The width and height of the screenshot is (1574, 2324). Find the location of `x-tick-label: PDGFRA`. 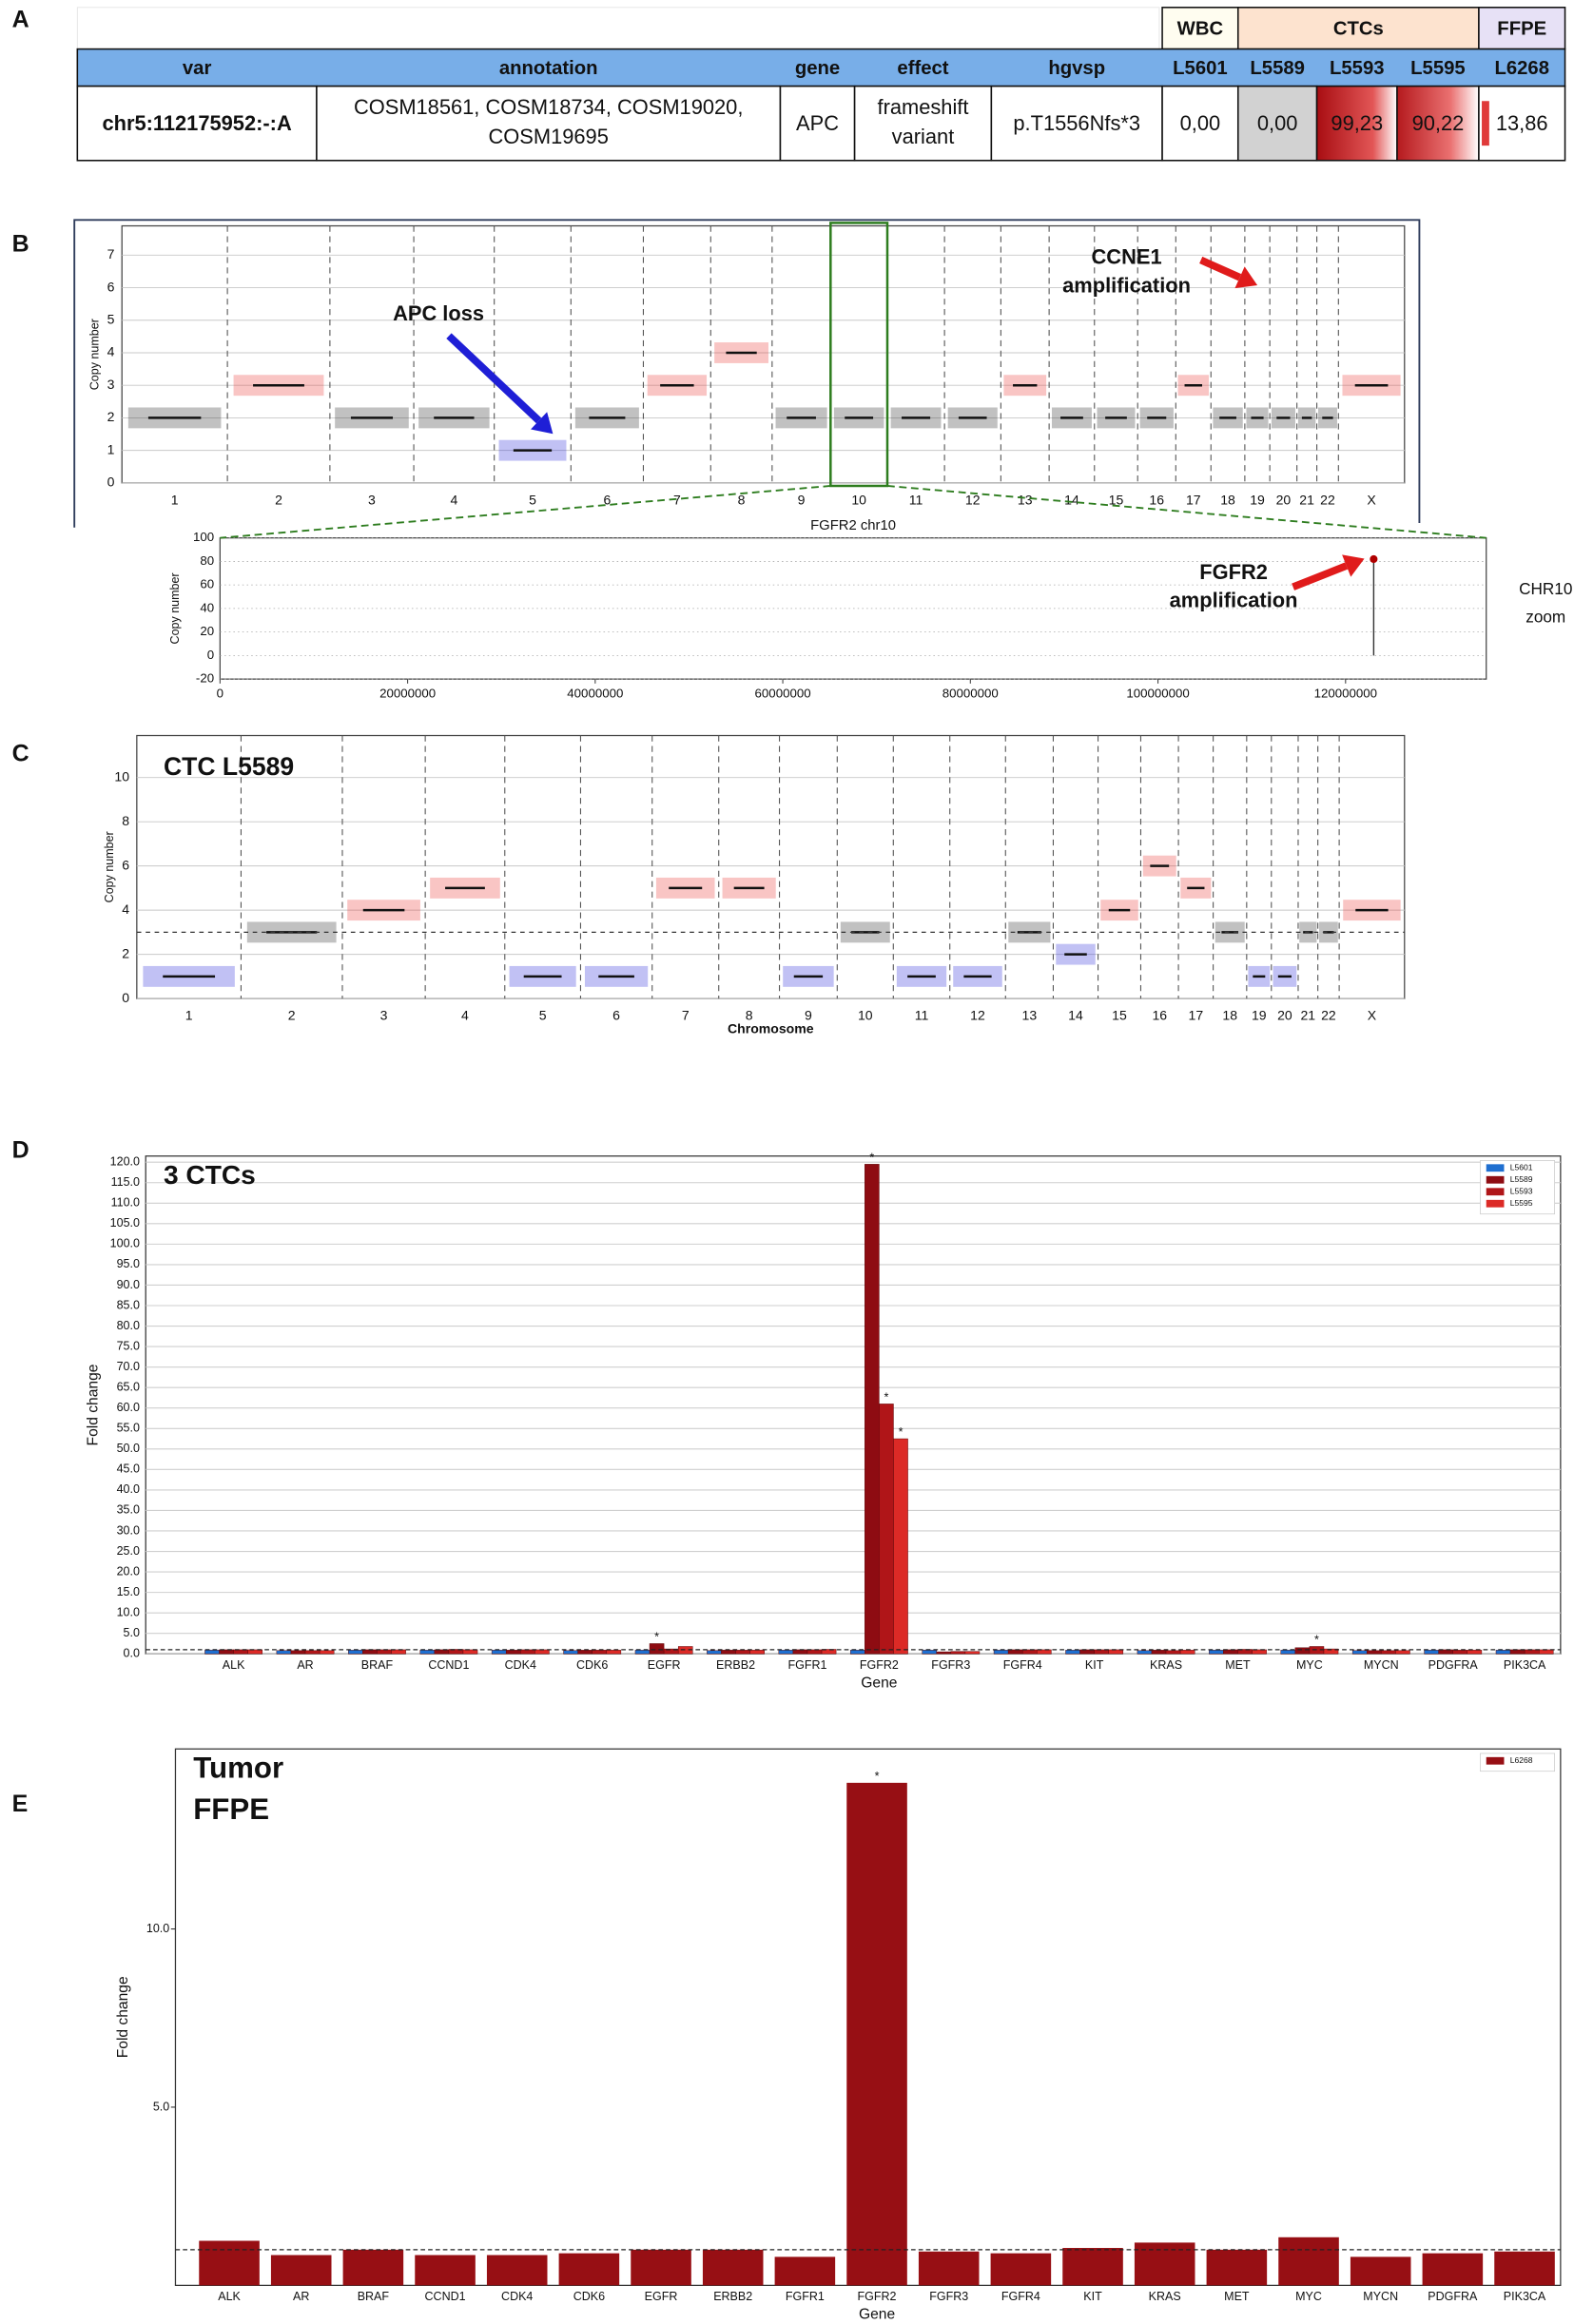

x-tick-label: PDGFRA is located at coordinates (1453, 1665).